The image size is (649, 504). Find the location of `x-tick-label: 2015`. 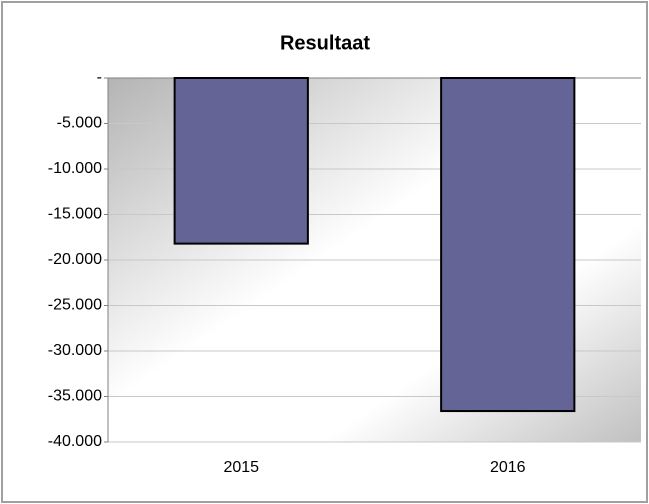

x-tick-label: 2015 is located at coordinates (241, 467).